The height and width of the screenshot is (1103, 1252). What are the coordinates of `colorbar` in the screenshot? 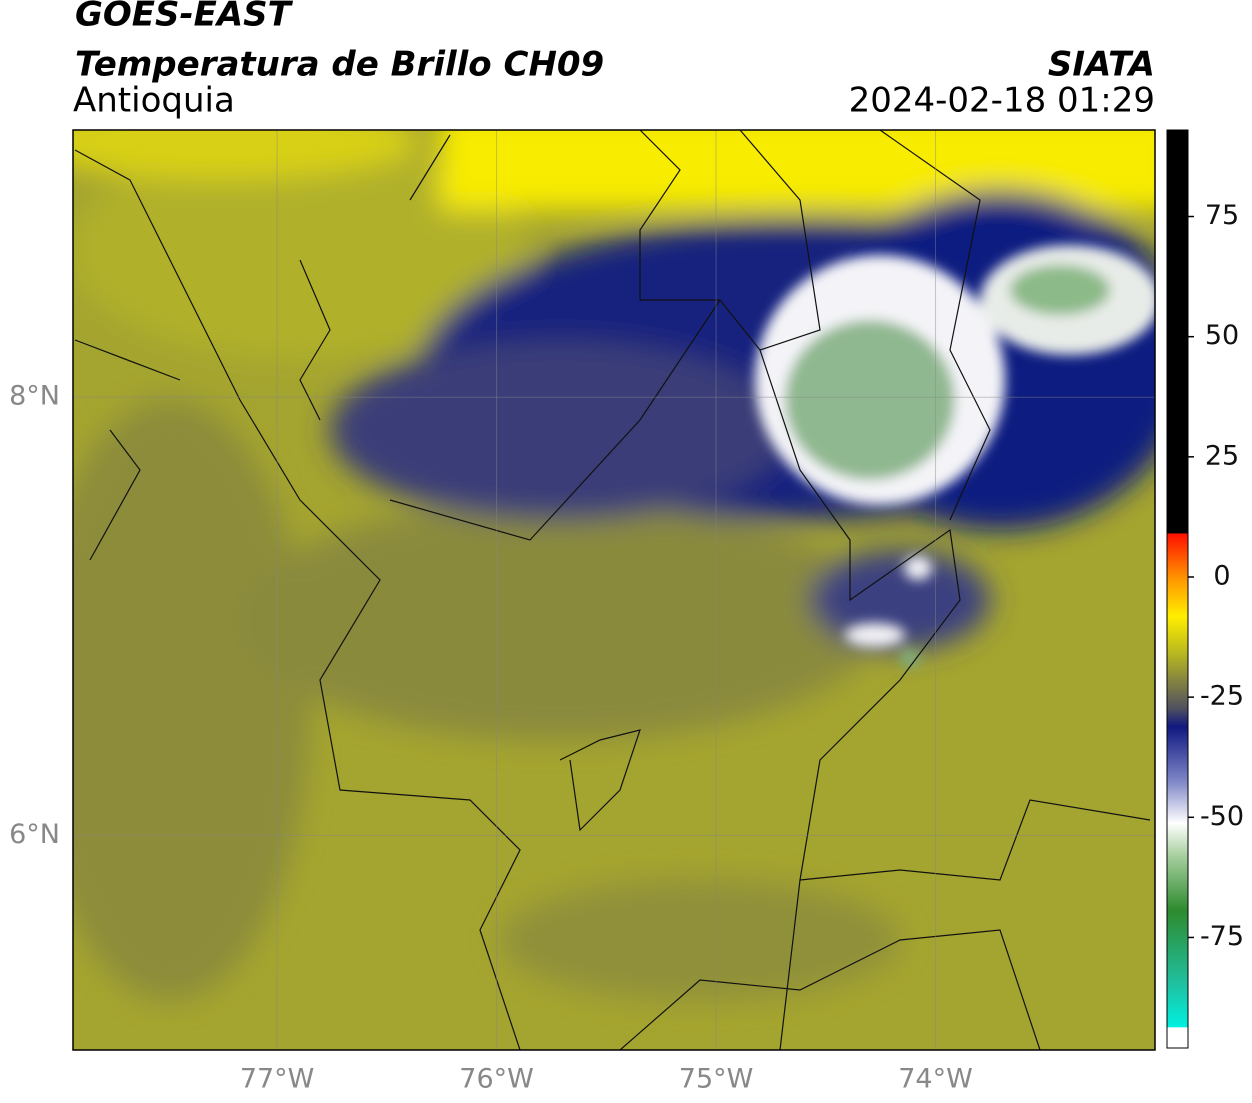 It's located at (1177, 589).